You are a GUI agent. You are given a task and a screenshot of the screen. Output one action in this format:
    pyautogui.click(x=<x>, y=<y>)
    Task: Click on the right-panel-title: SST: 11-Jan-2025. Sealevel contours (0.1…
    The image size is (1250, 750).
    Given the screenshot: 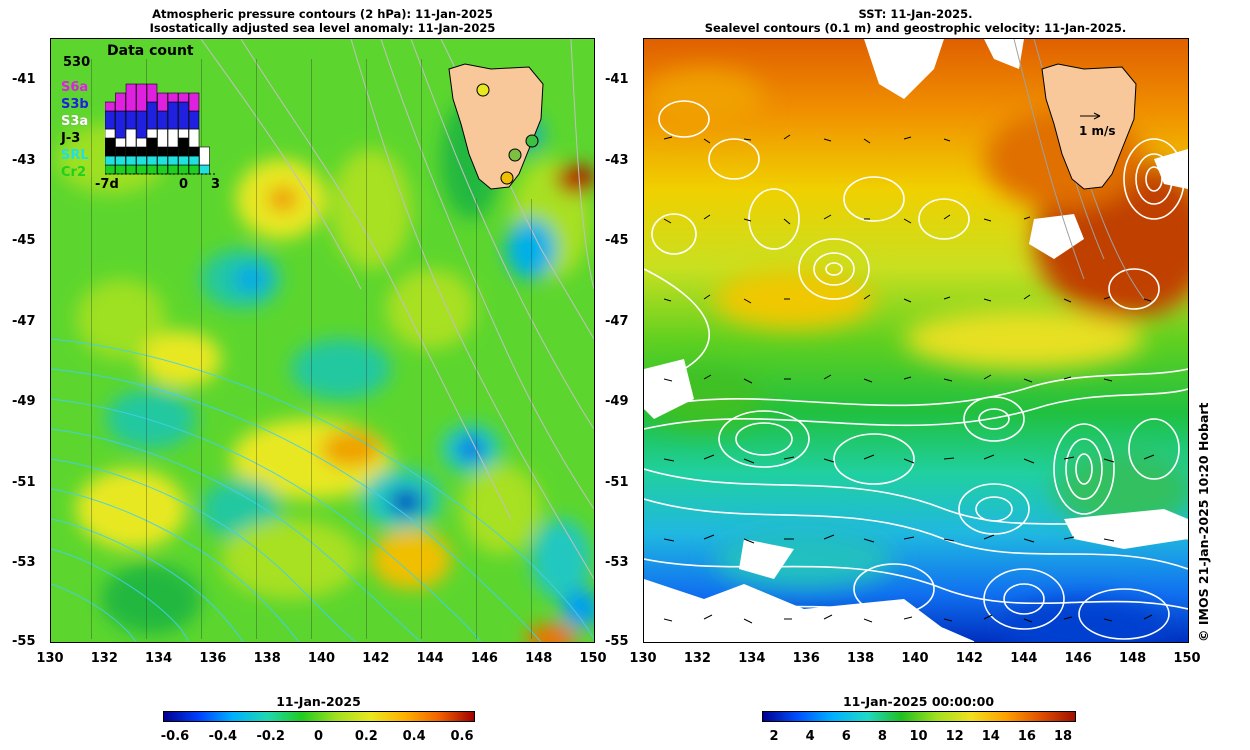 What is the action you would take?
    pyautogui.click(x=915, y=21)
    